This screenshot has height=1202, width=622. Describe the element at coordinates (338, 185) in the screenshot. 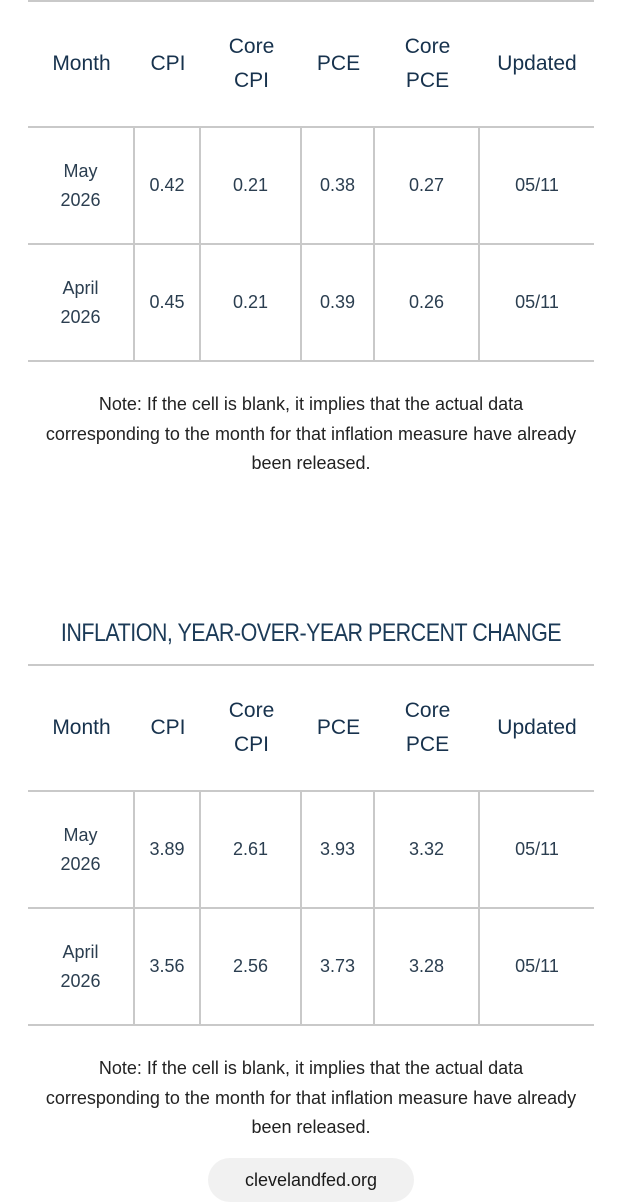

I see `cell-pce: 0.38` at that location.